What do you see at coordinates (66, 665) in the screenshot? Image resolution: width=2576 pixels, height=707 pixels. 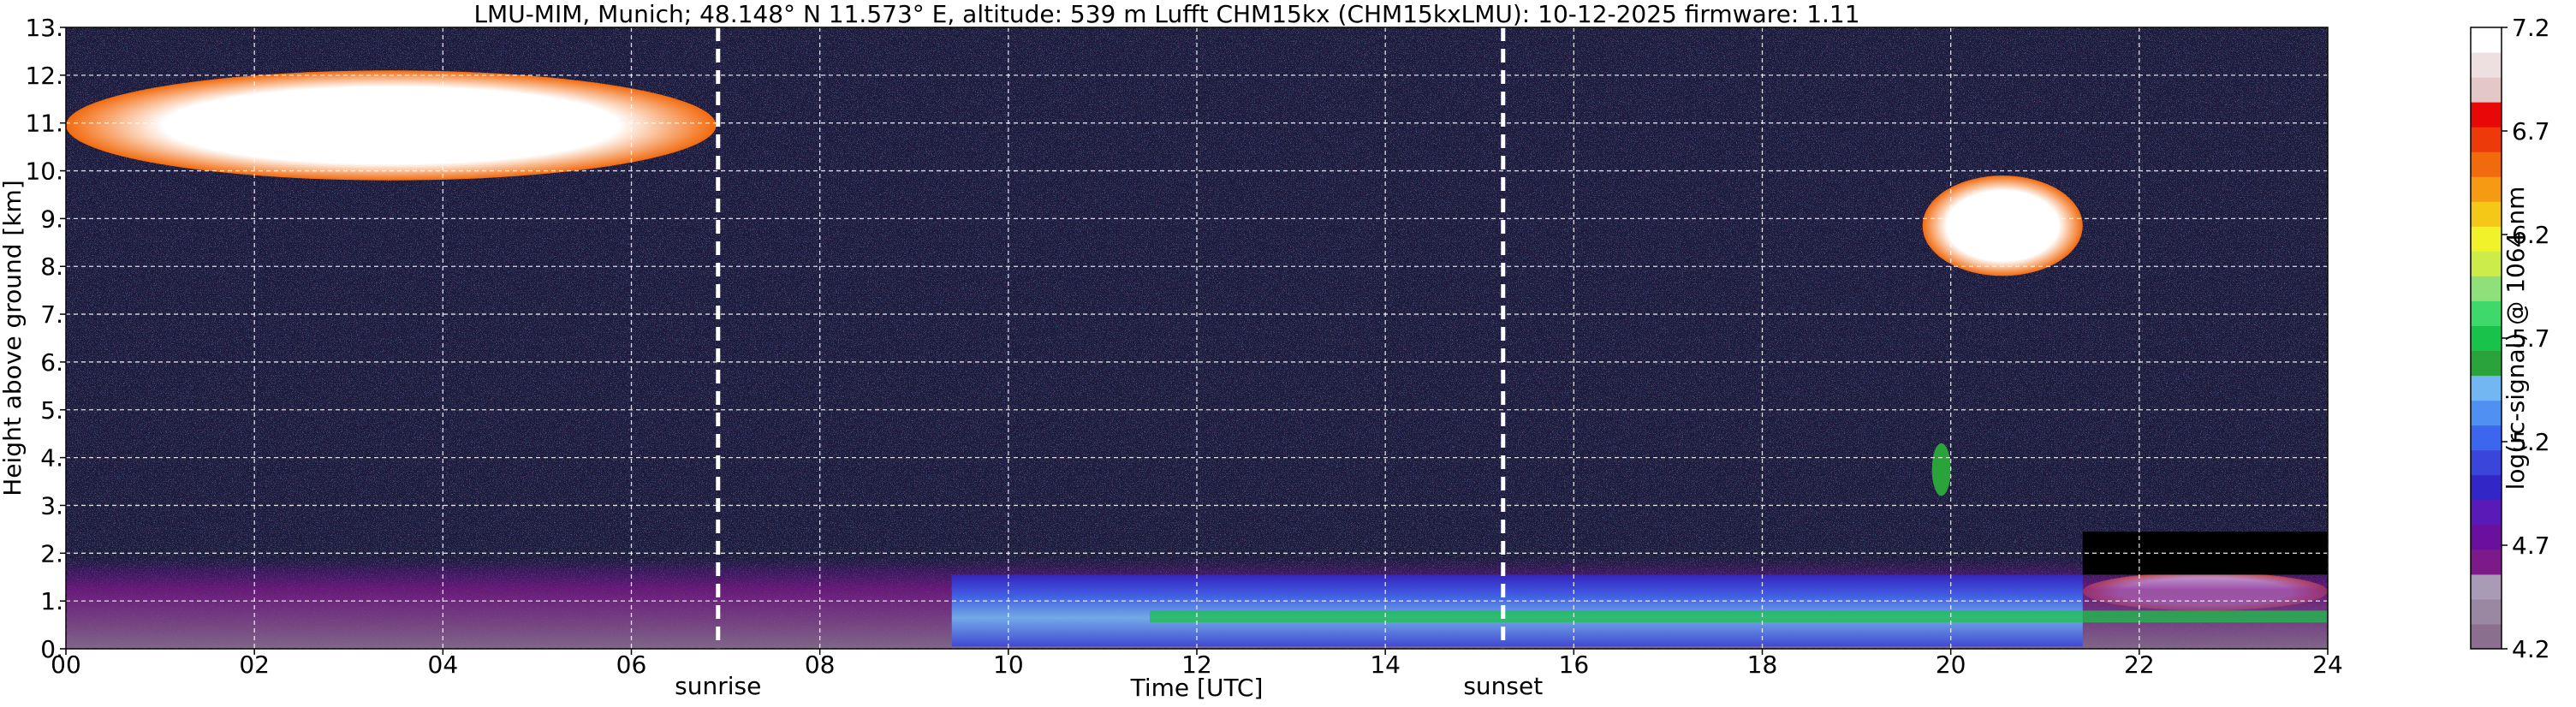 I see `x-tick-label: 00` at bounding box center [66, 665].